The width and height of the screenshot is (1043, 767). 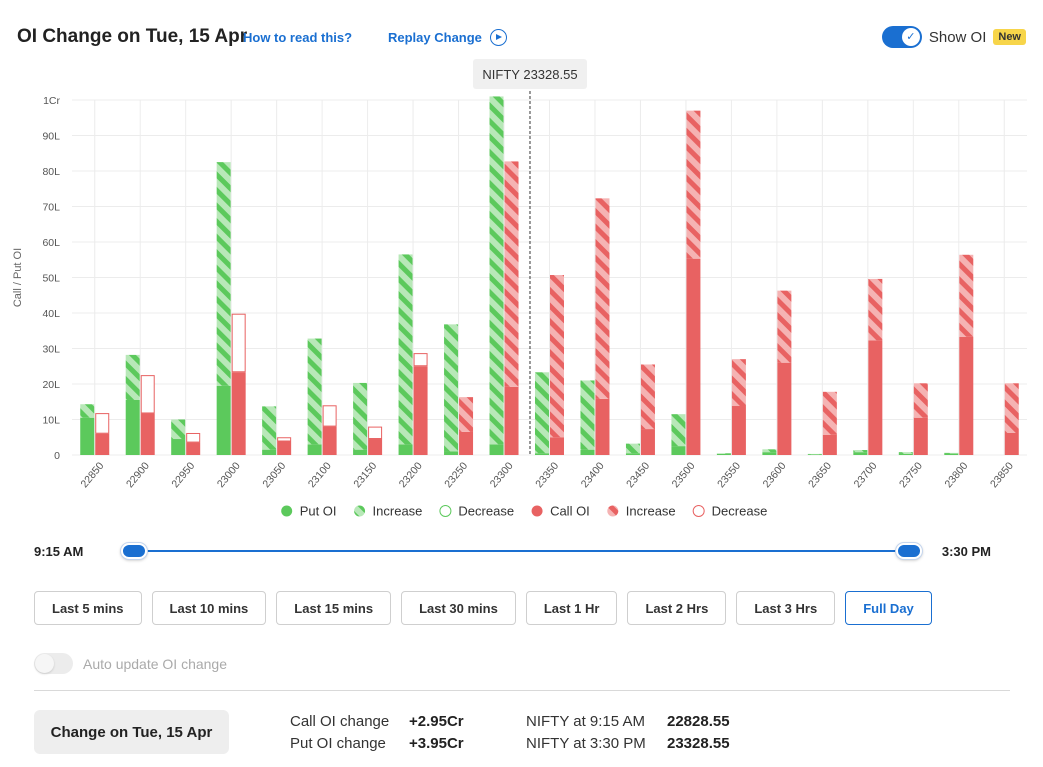 I want to click on x-tick-label: 23700, so click(x=866, y=475).